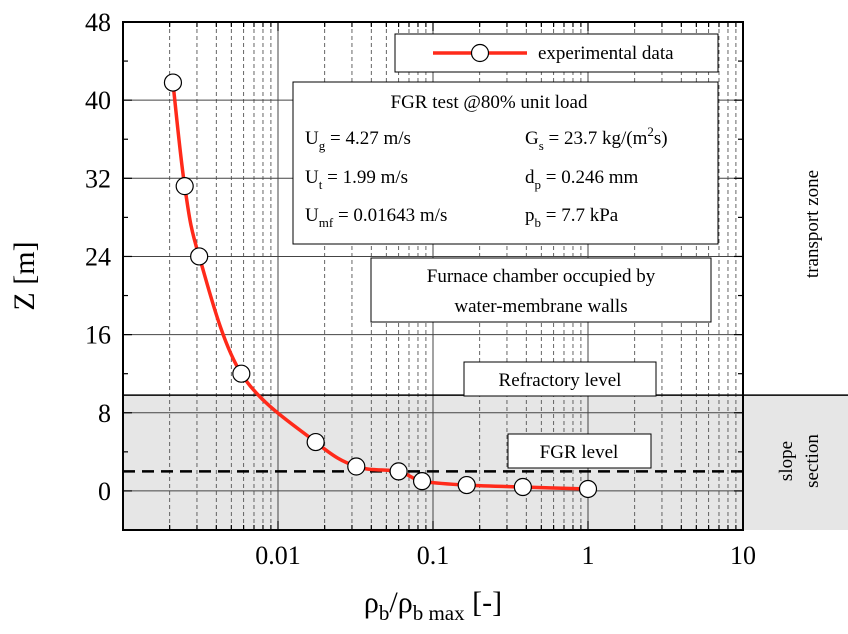 The image size is (848, 634). Describe the element at coordinates (371, 602) in the screenshot. I see `x-axis-title-rho: ρ` at that location.